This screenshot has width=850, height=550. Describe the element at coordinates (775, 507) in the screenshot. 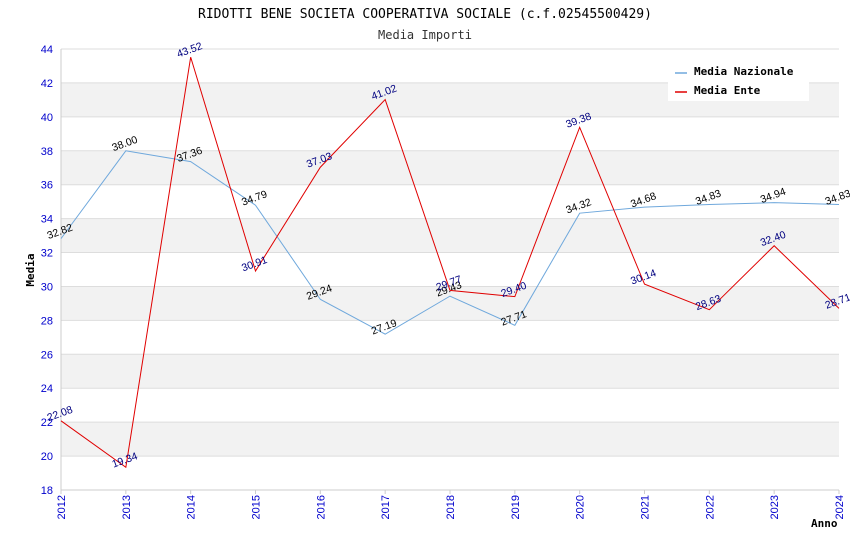

I see `x-tick-label: 2023` at that location.